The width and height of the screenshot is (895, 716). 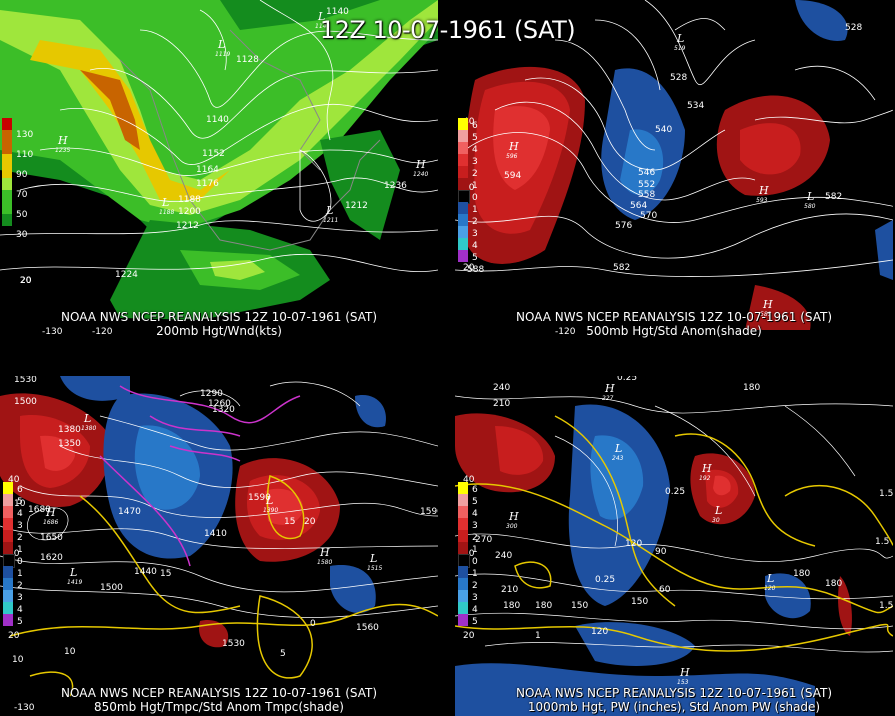 I want to click on contour-label: 1.5, so click(x=886, y=494).